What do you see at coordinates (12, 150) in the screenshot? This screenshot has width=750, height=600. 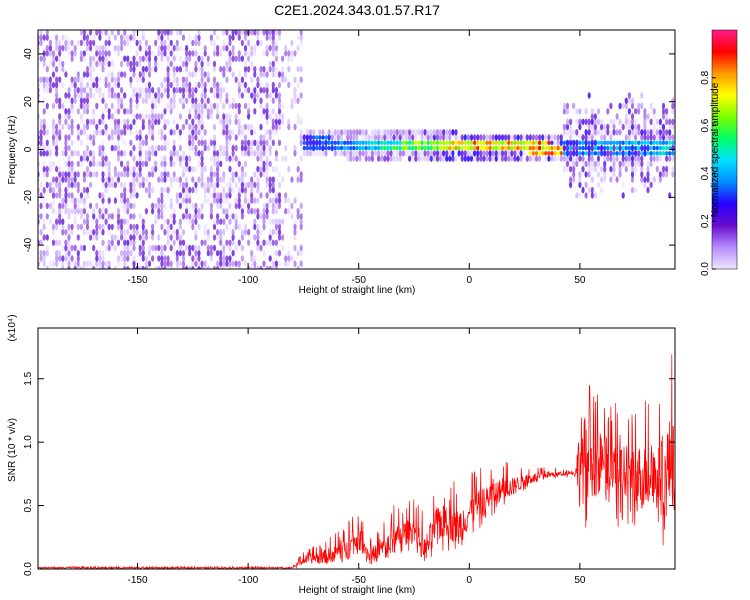 I see `spectrogram-y-label: Frequency (Hz)` at bounding box center [12, 150].